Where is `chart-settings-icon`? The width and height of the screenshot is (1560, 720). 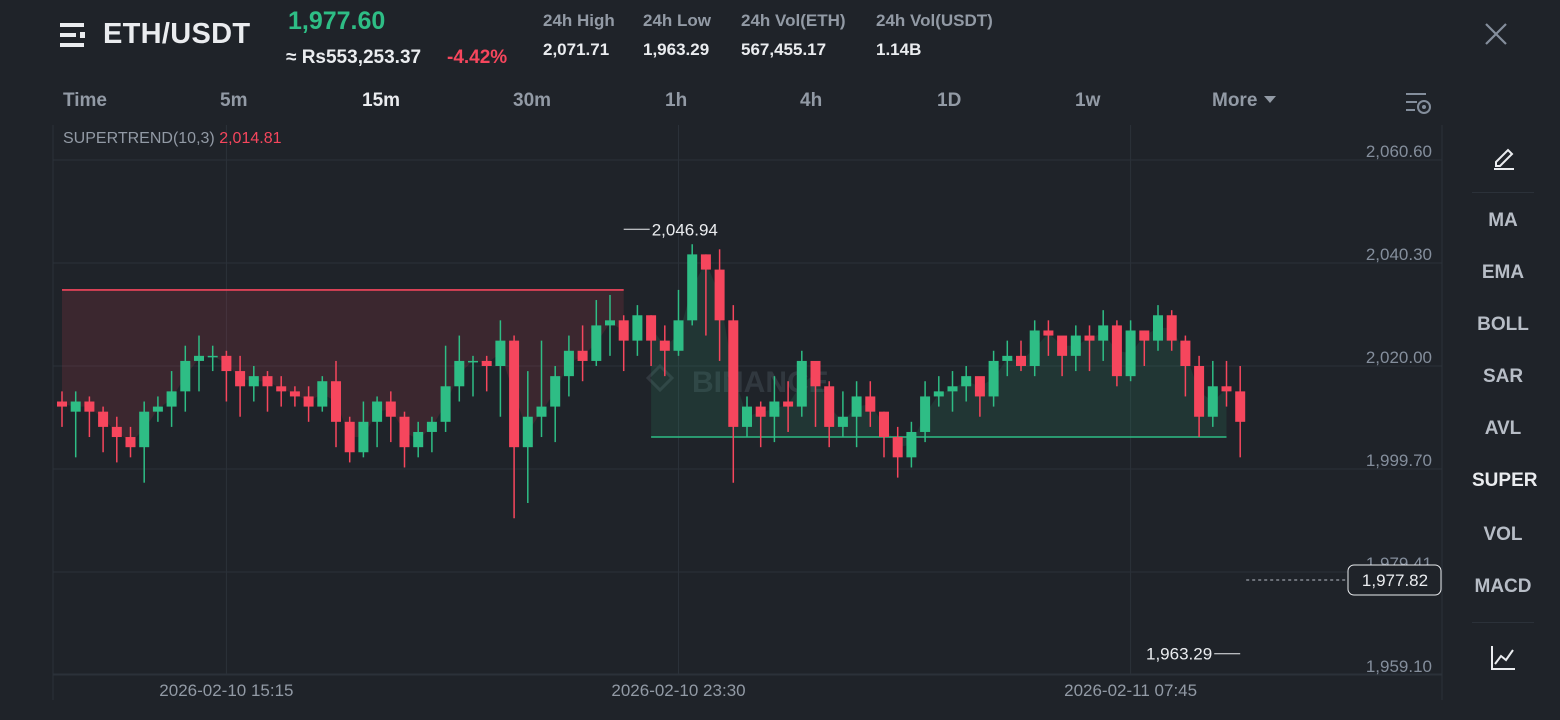 chart-settings-icon is located at coordinates (1418, 103).